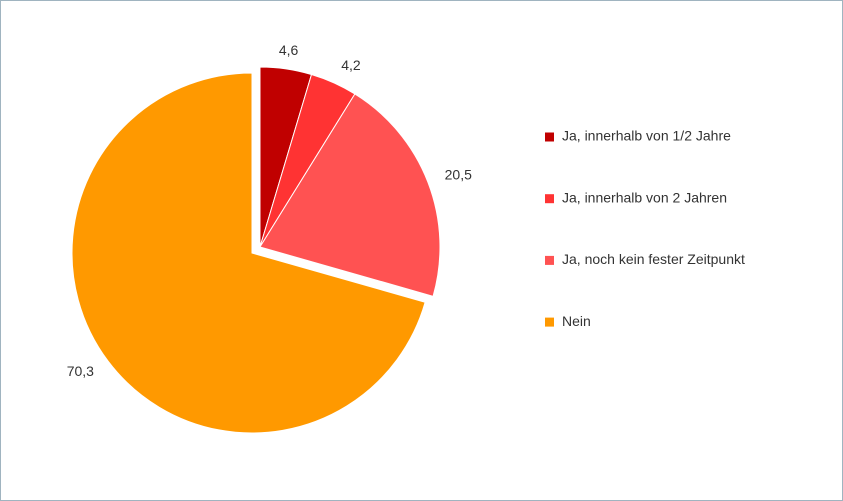 This screenshot has width=843, height=501. I want to click on pie-slice, so click(350, 195).